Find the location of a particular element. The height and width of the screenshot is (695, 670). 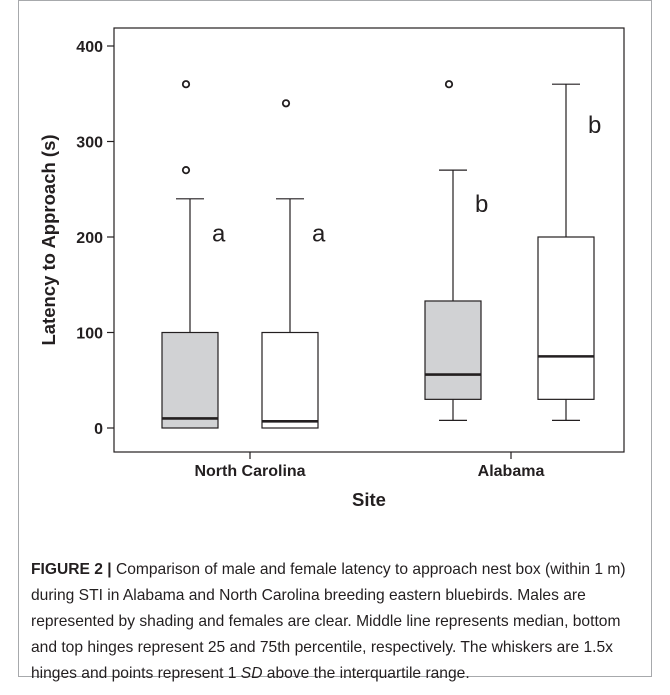

x-axis-title: Site is located at coordinates (369, 499).